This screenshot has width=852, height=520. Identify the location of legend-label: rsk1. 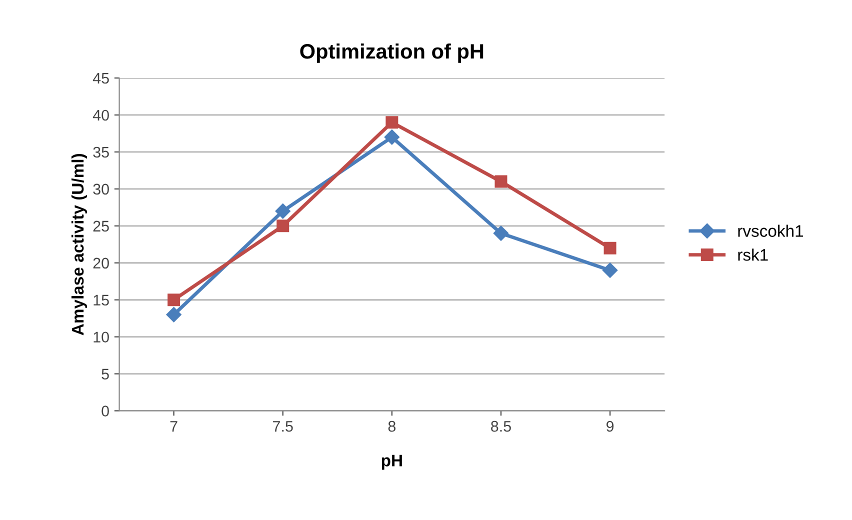
(753, 254).